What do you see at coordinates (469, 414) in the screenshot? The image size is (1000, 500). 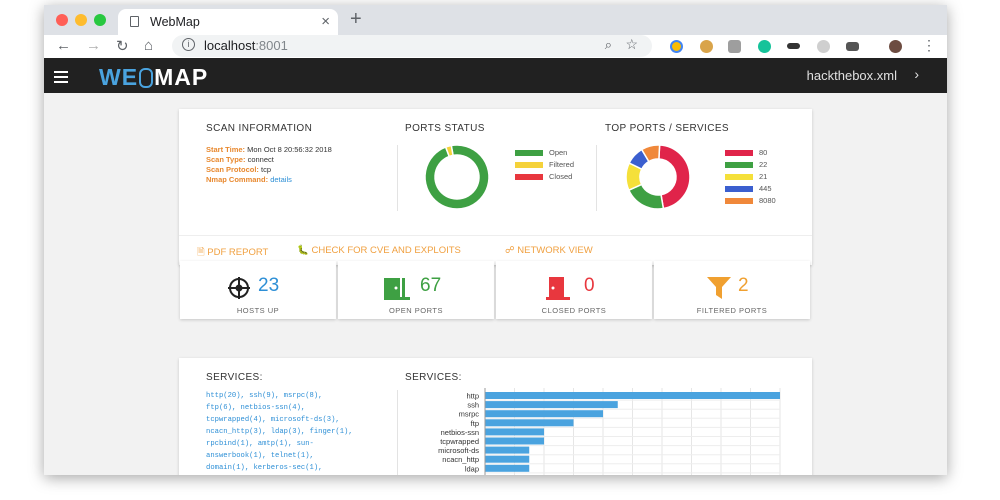 I see `bar-label: msrpc` at bounding box center [469, 414].